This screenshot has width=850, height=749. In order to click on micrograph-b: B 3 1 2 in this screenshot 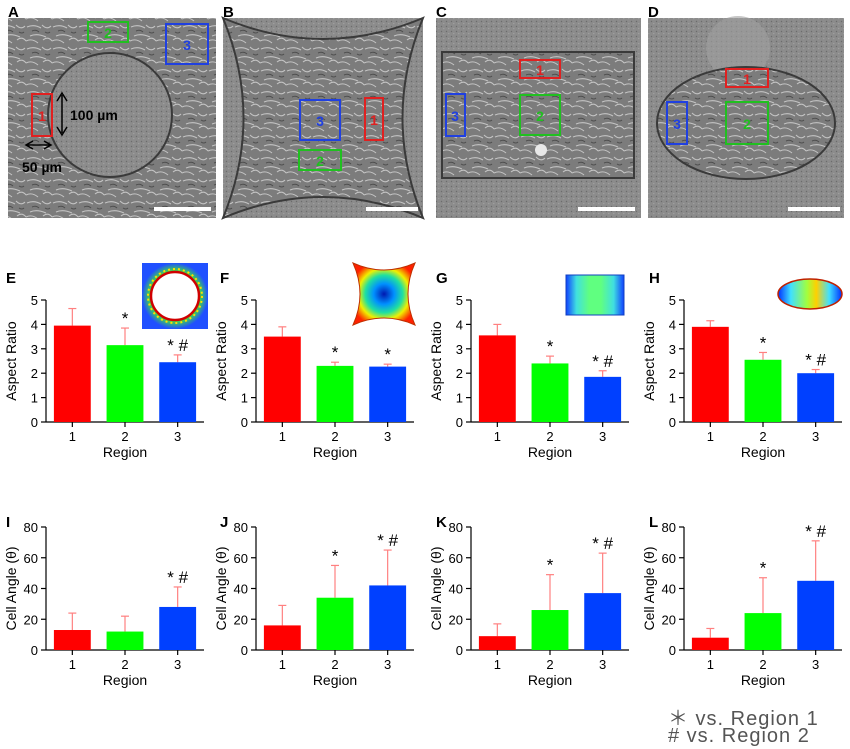, I will do `click(323, 112)`.